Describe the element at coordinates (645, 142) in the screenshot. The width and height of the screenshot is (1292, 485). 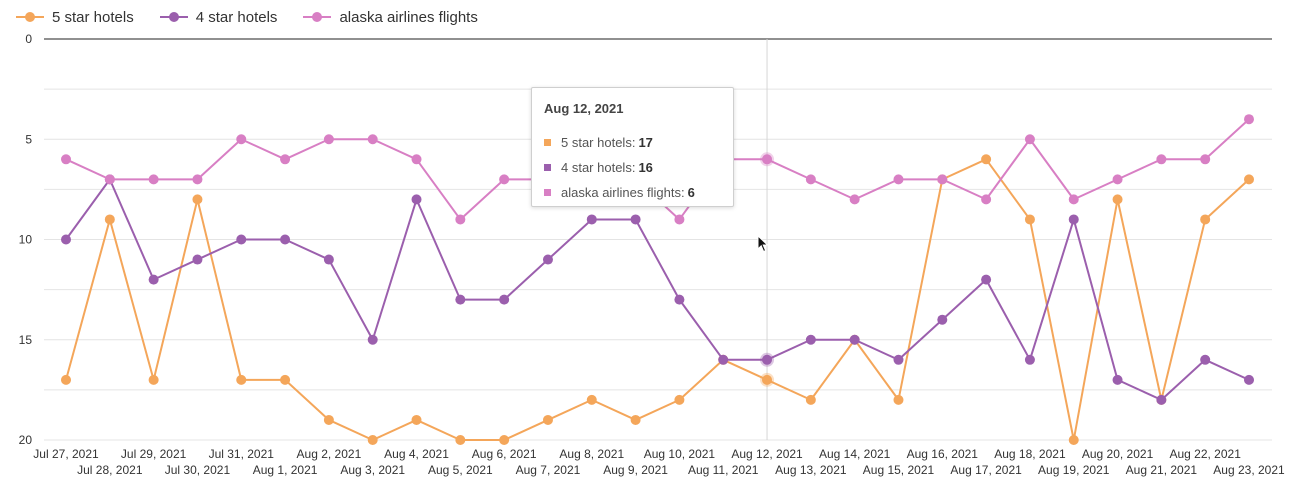
I see `tooltip-row-value: 17` at that location.